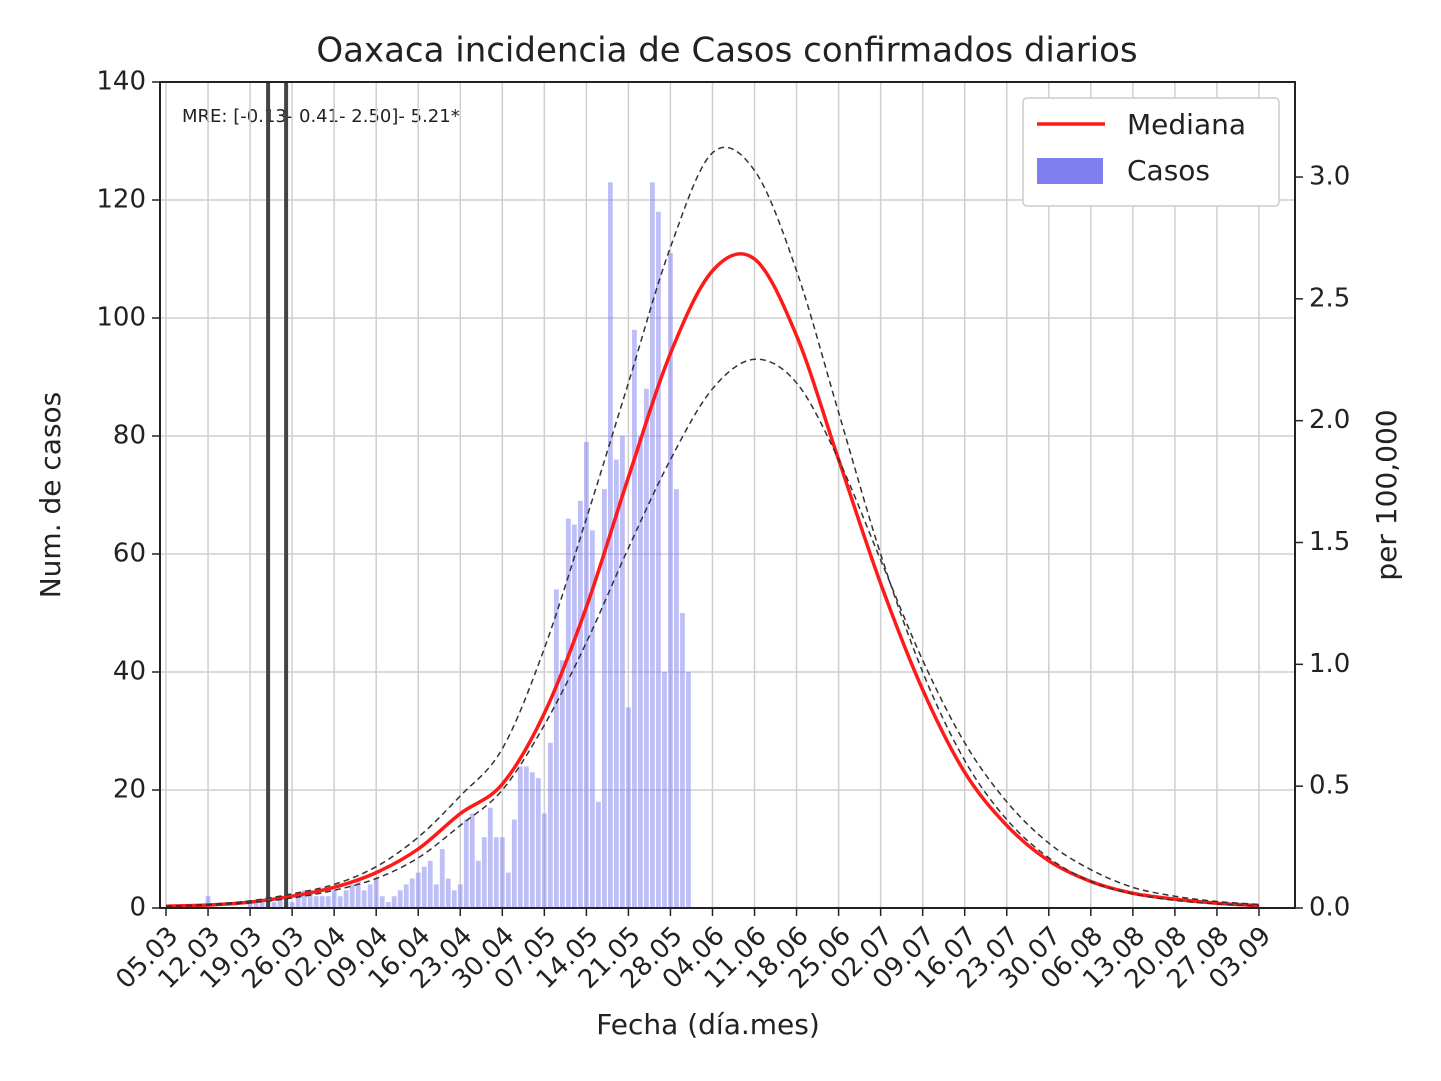 The height and width of the screenshot is (1081, 1441). Describe the element at coordinates (1329, 298) in the screenshot. I see `y2-tick-label: 2.5` at that location.